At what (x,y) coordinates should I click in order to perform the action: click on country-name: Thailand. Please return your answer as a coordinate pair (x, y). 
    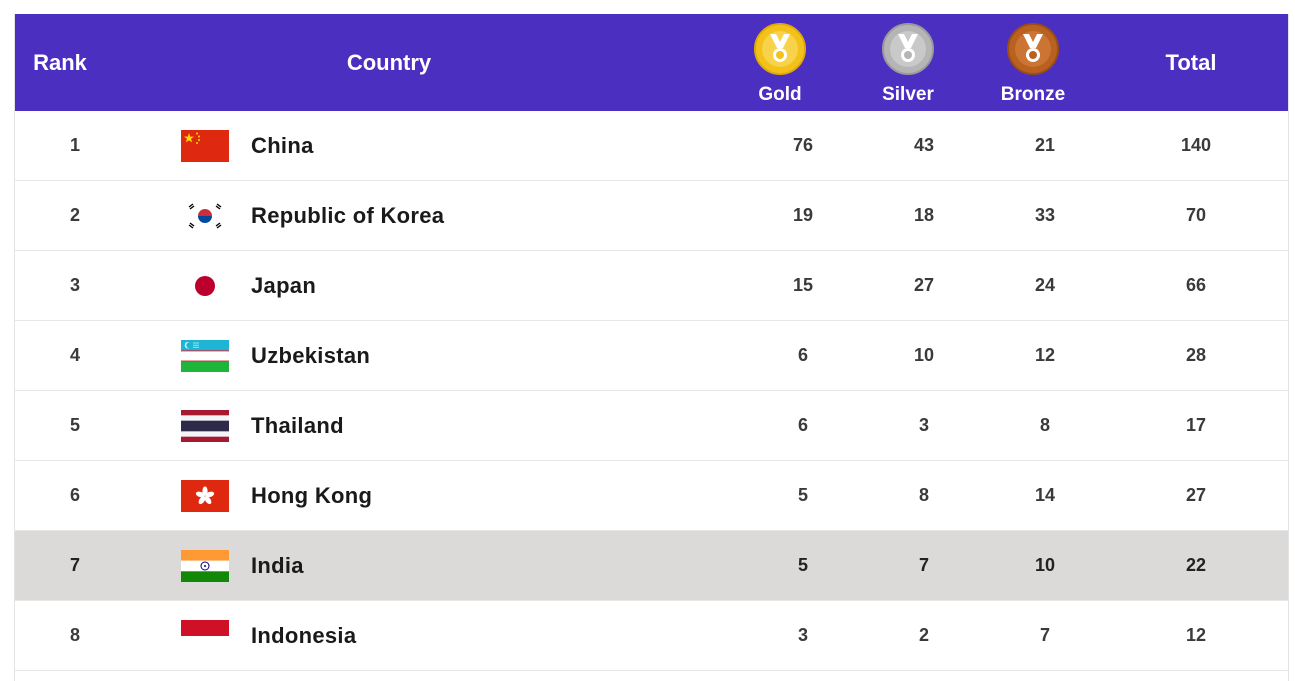
    Looking at the image, I should click on (297, 425).